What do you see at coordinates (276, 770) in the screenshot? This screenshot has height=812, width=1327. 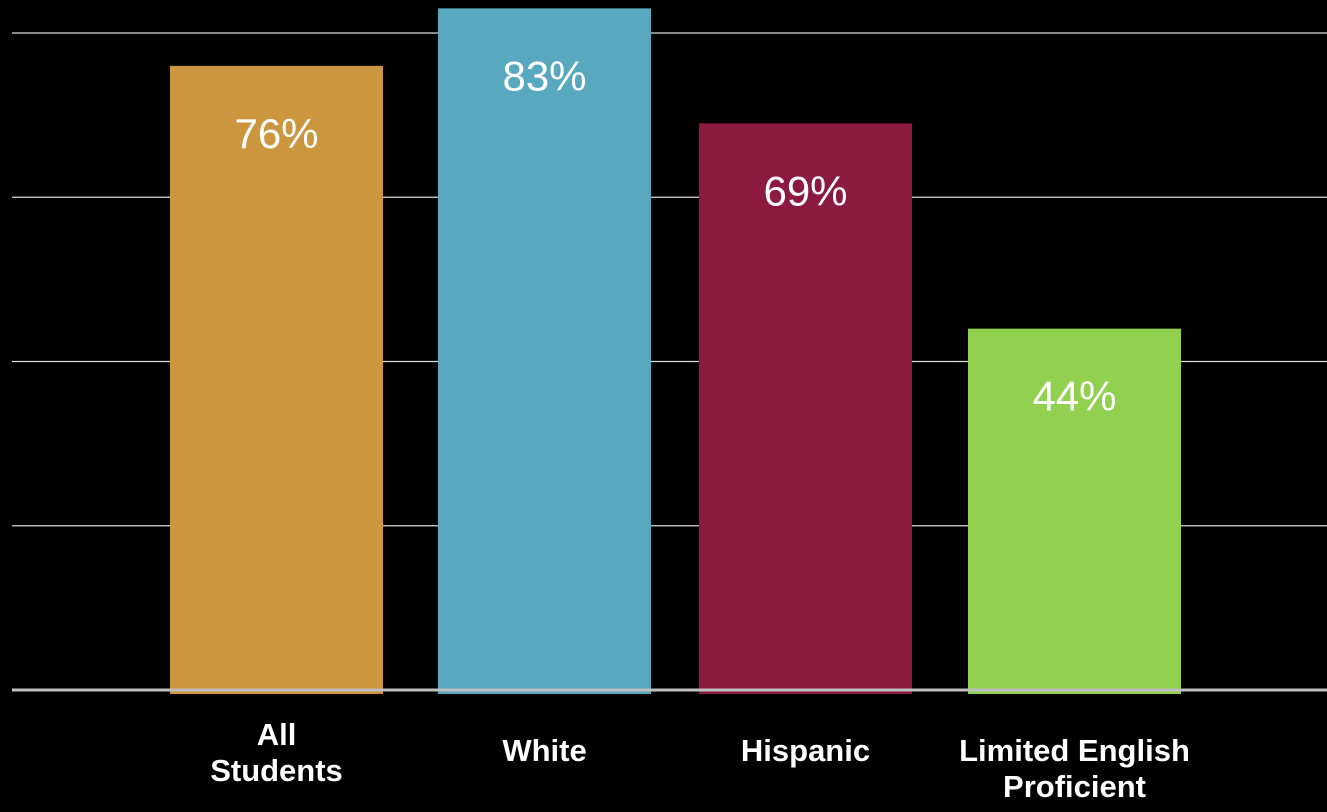 I see `category-label-line: Students` at bounding box center [276, 770].